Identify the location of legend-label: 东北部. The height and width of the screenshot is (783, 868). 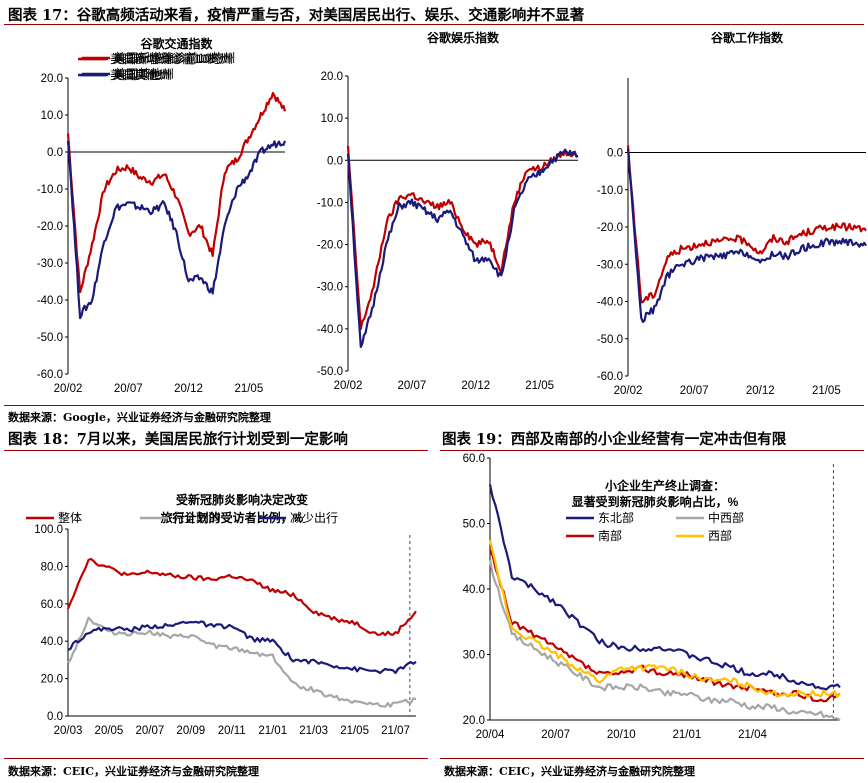
(616, 517).